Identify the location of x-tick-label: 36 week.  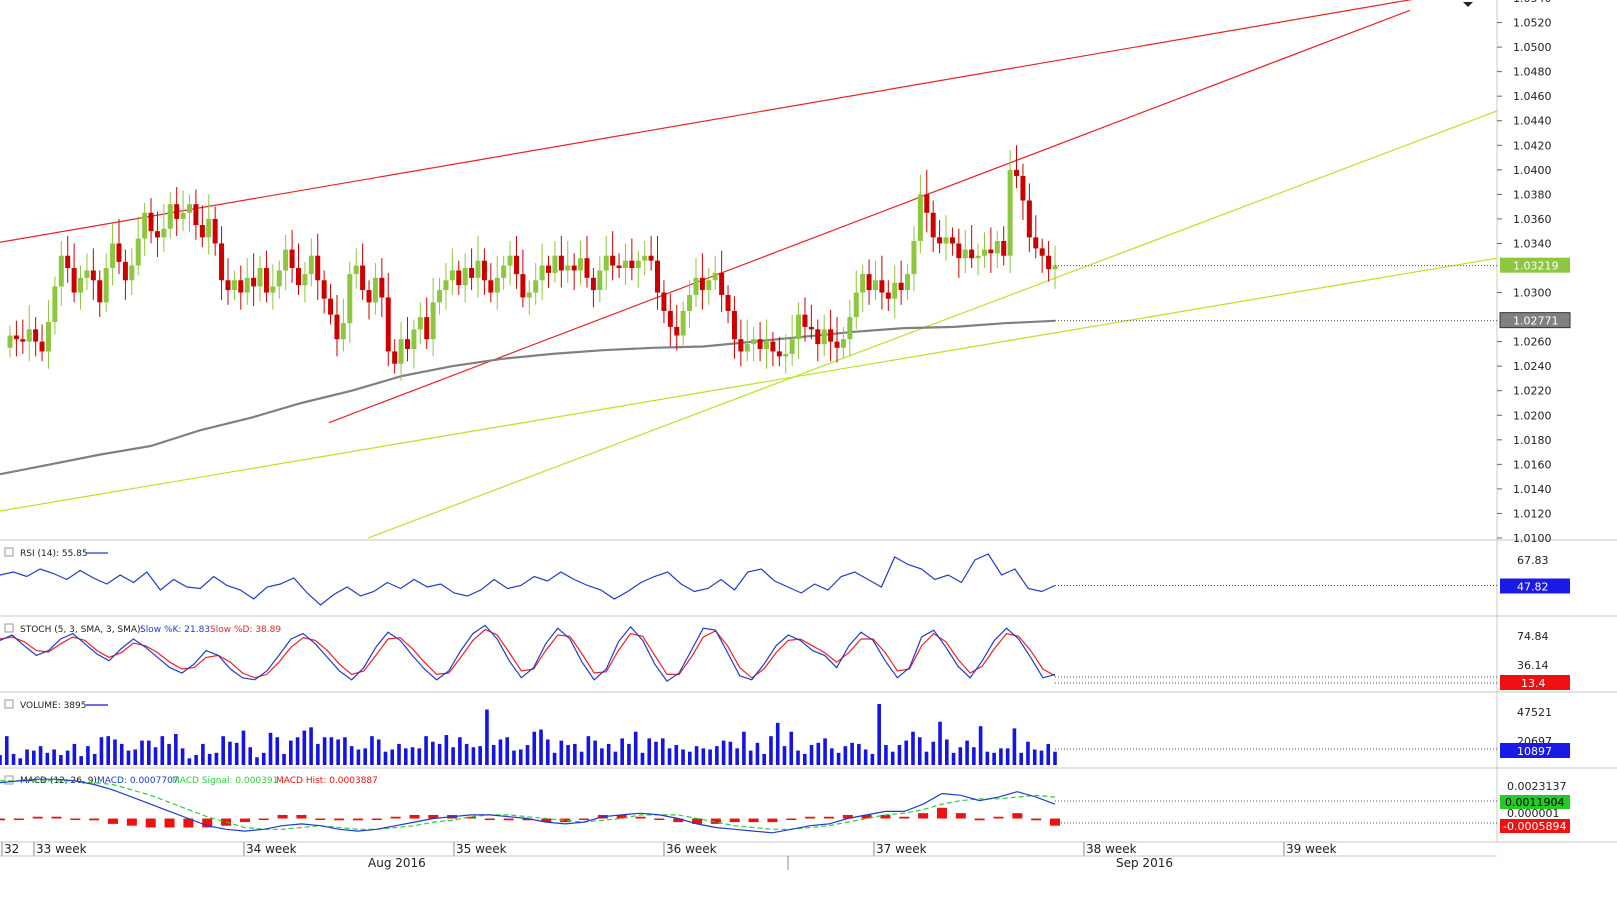
(691, 849).